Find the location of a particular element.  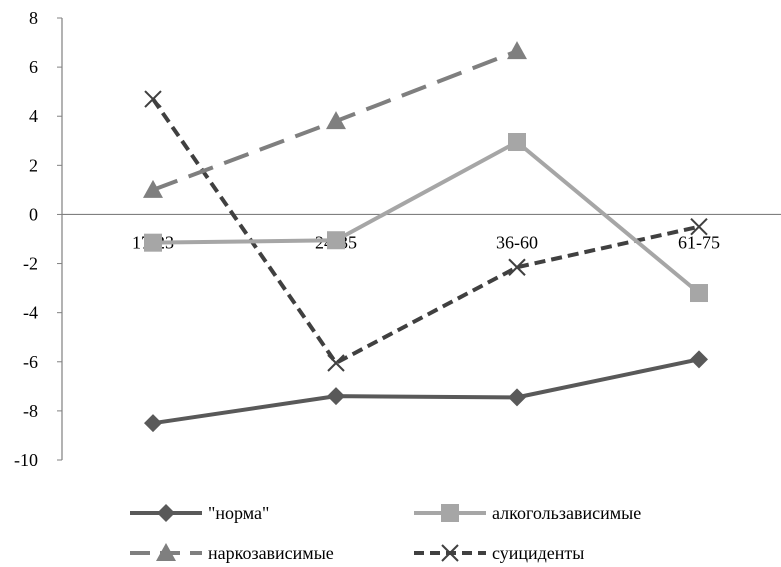

legend-item: наркозависимые is located at coordinates (232, 553).